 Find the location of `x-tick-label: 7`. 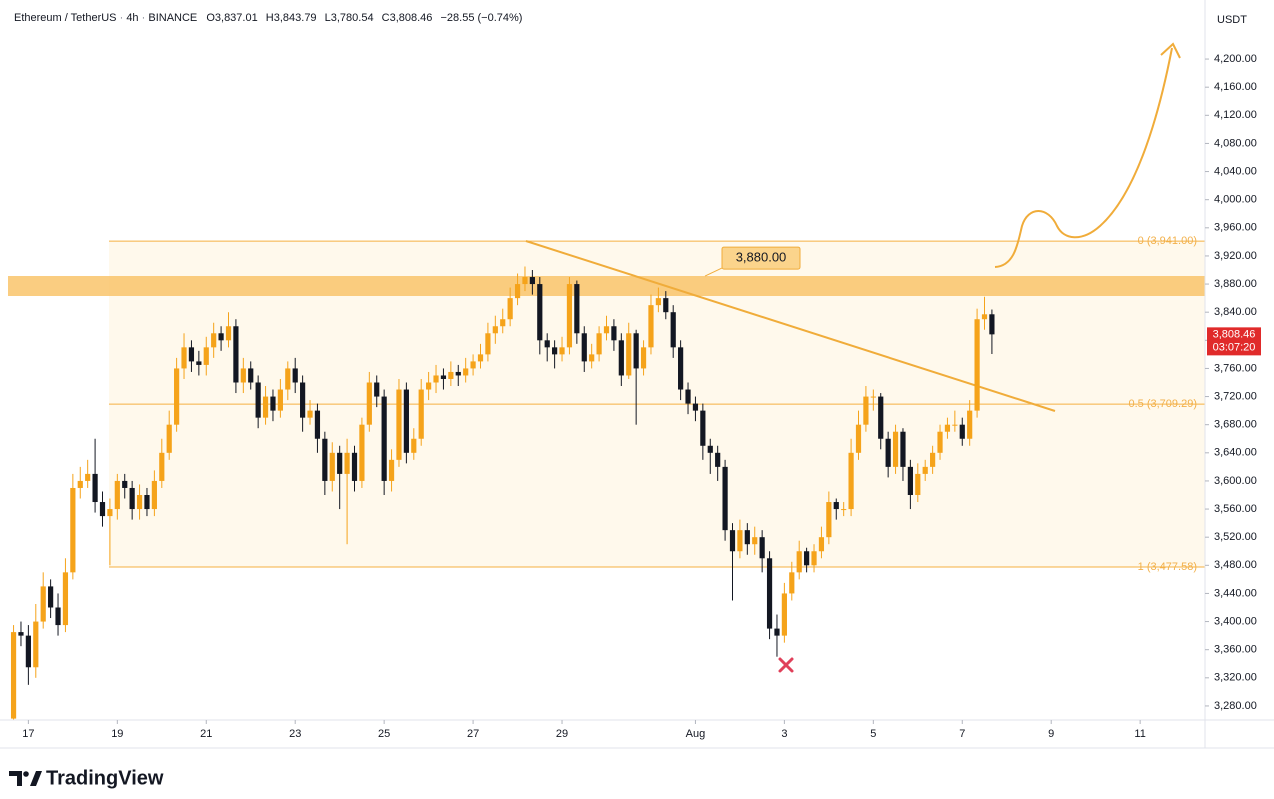

x-tick-label: 7 is located at coordinates (962, 734).